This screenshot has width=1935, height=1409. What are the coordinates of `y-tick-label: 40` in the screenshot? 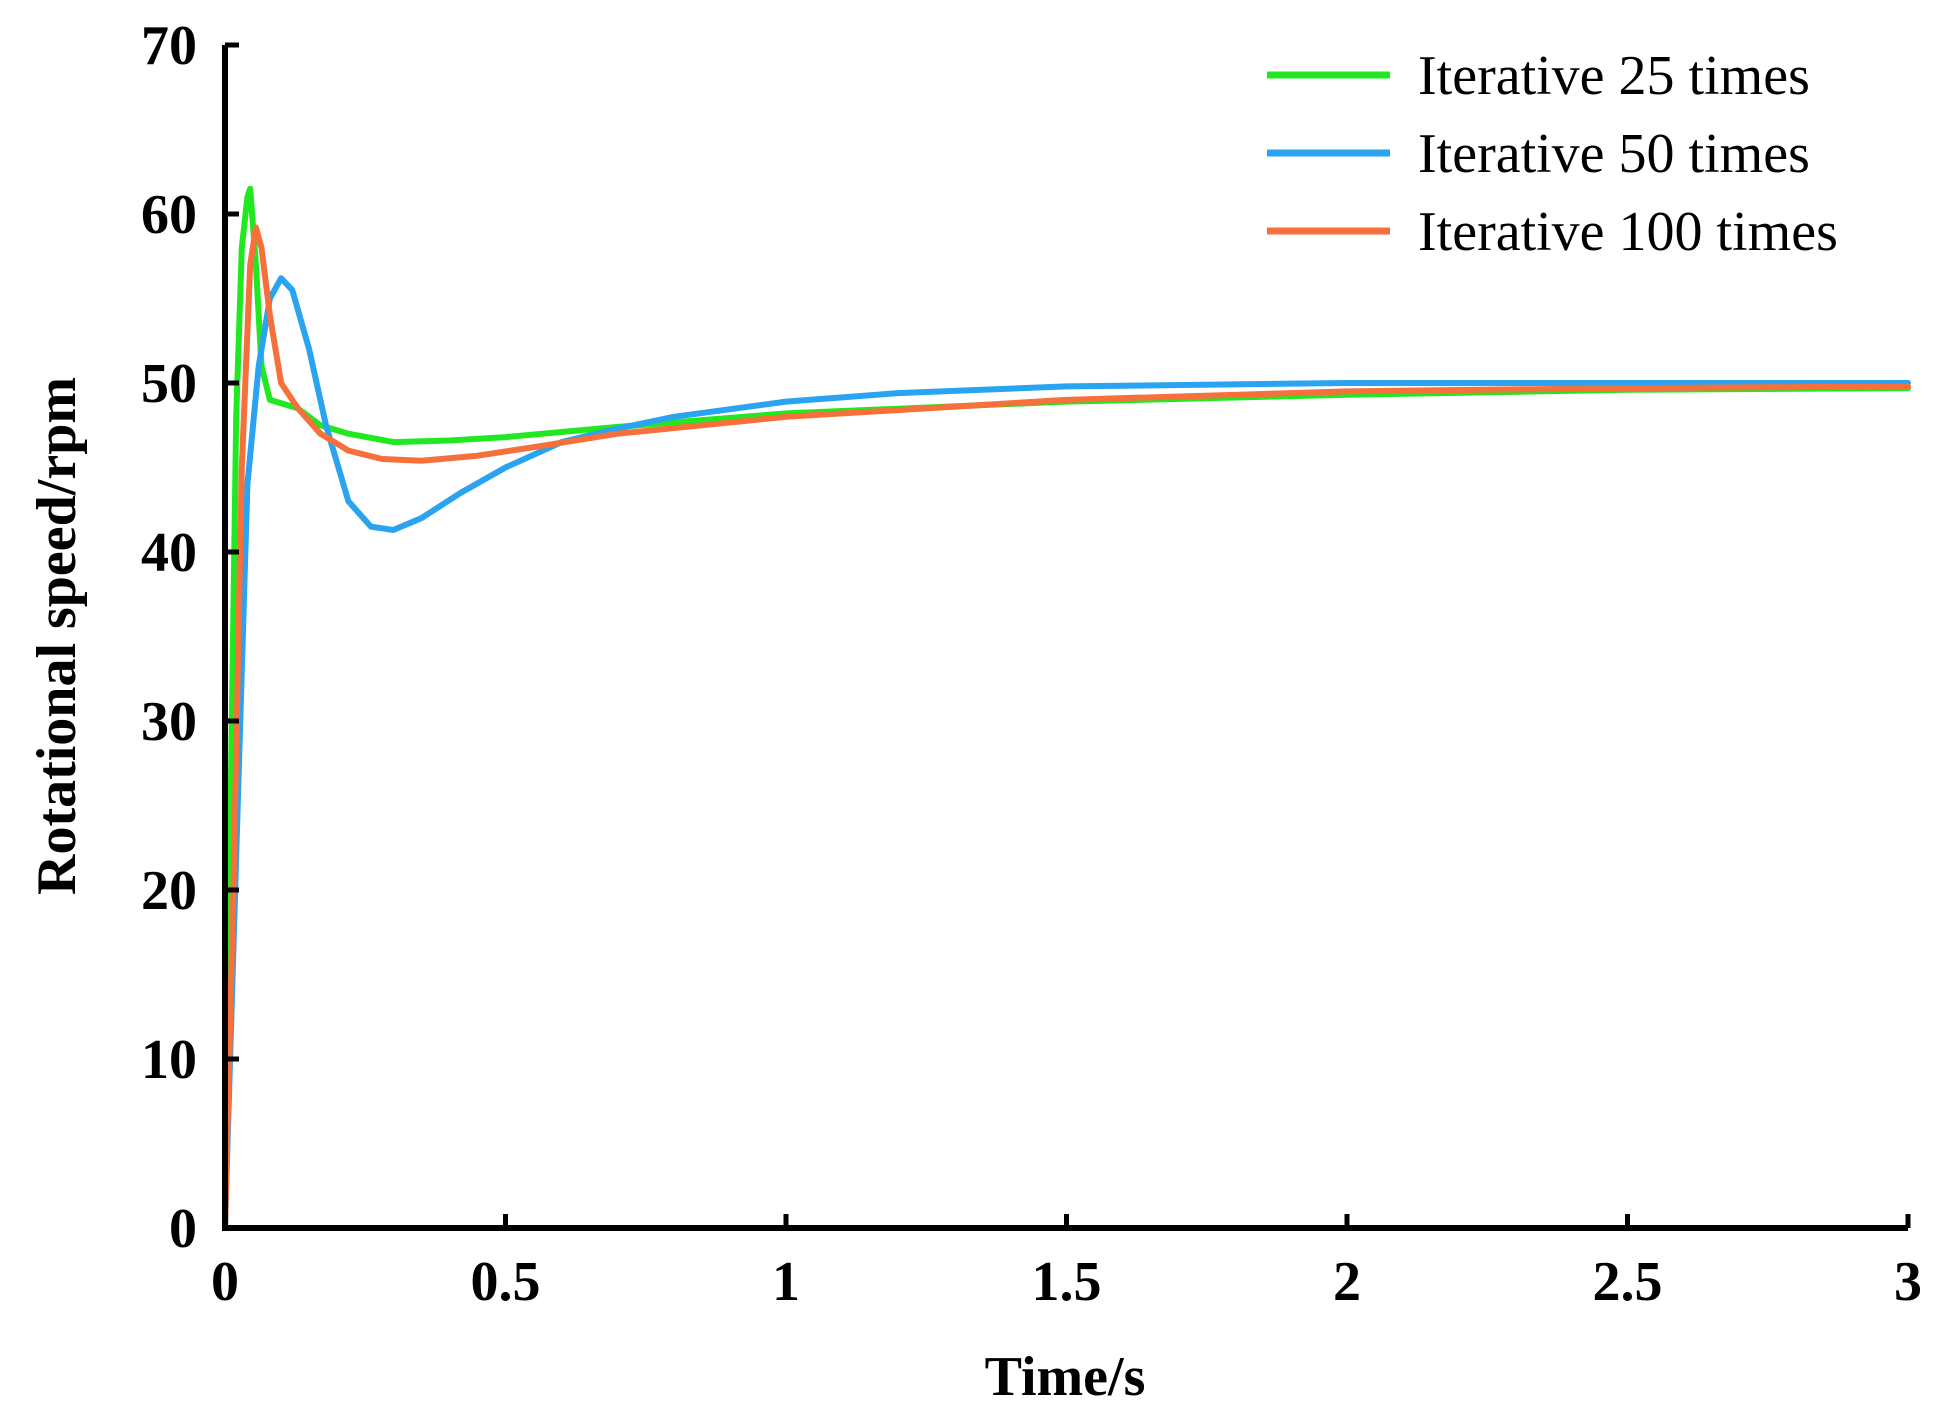 It's located at (169, 553).